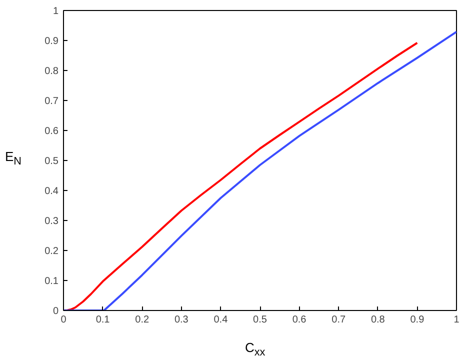 The height and width of the screenshot is (363, 463). Describe the element at coordinates (55, 311) in the screenshot. I see `y-tick-label: 0` at that location.